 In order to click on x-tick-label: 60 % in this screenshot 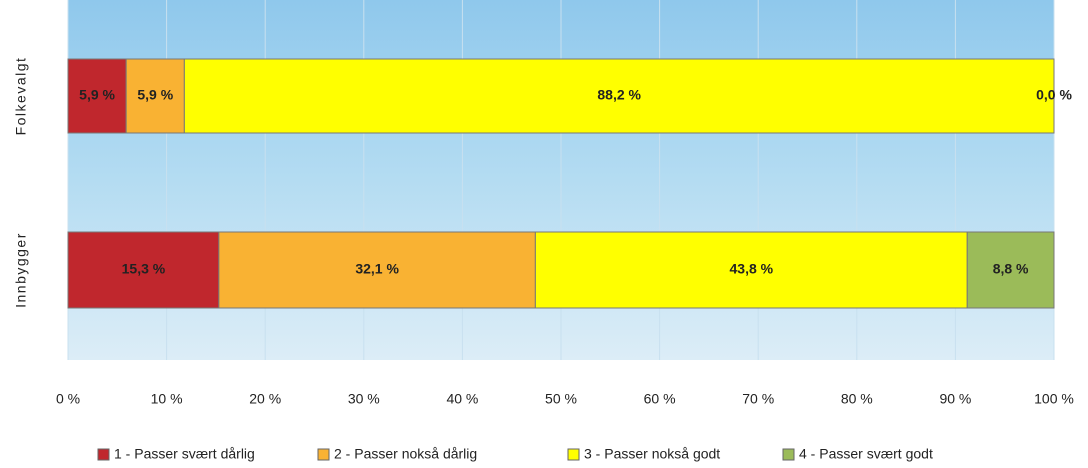, I will do `click(660, 399)`.